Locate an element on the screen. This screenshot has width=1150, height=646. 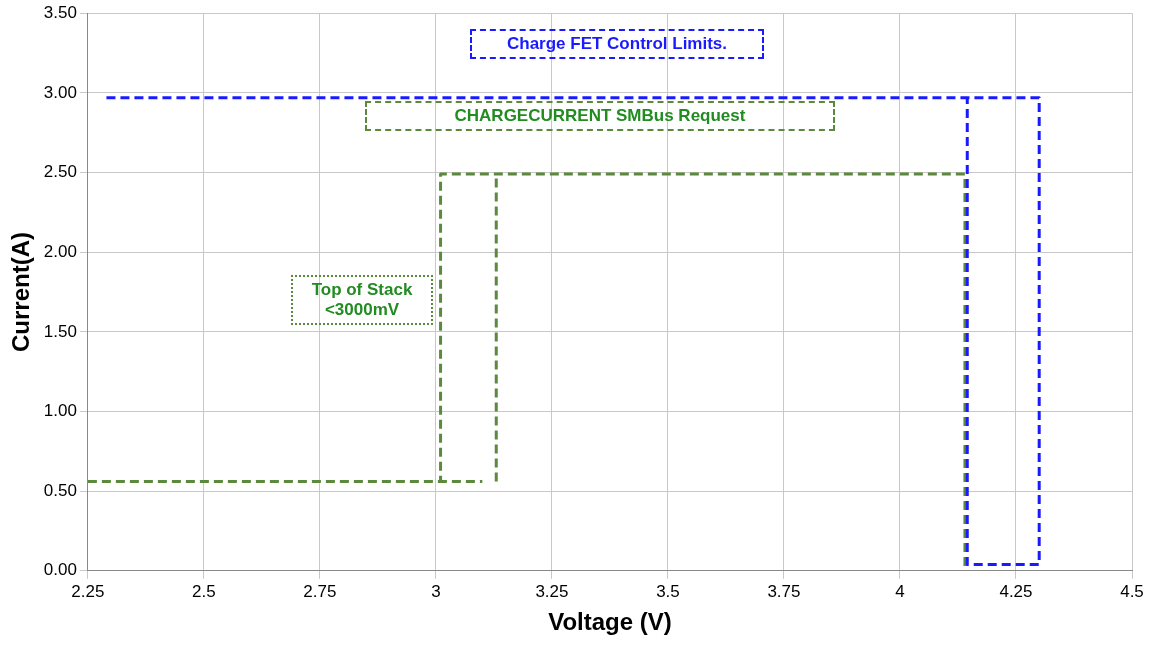
x-tick-label: 4 is located at coordinates (900, 591).